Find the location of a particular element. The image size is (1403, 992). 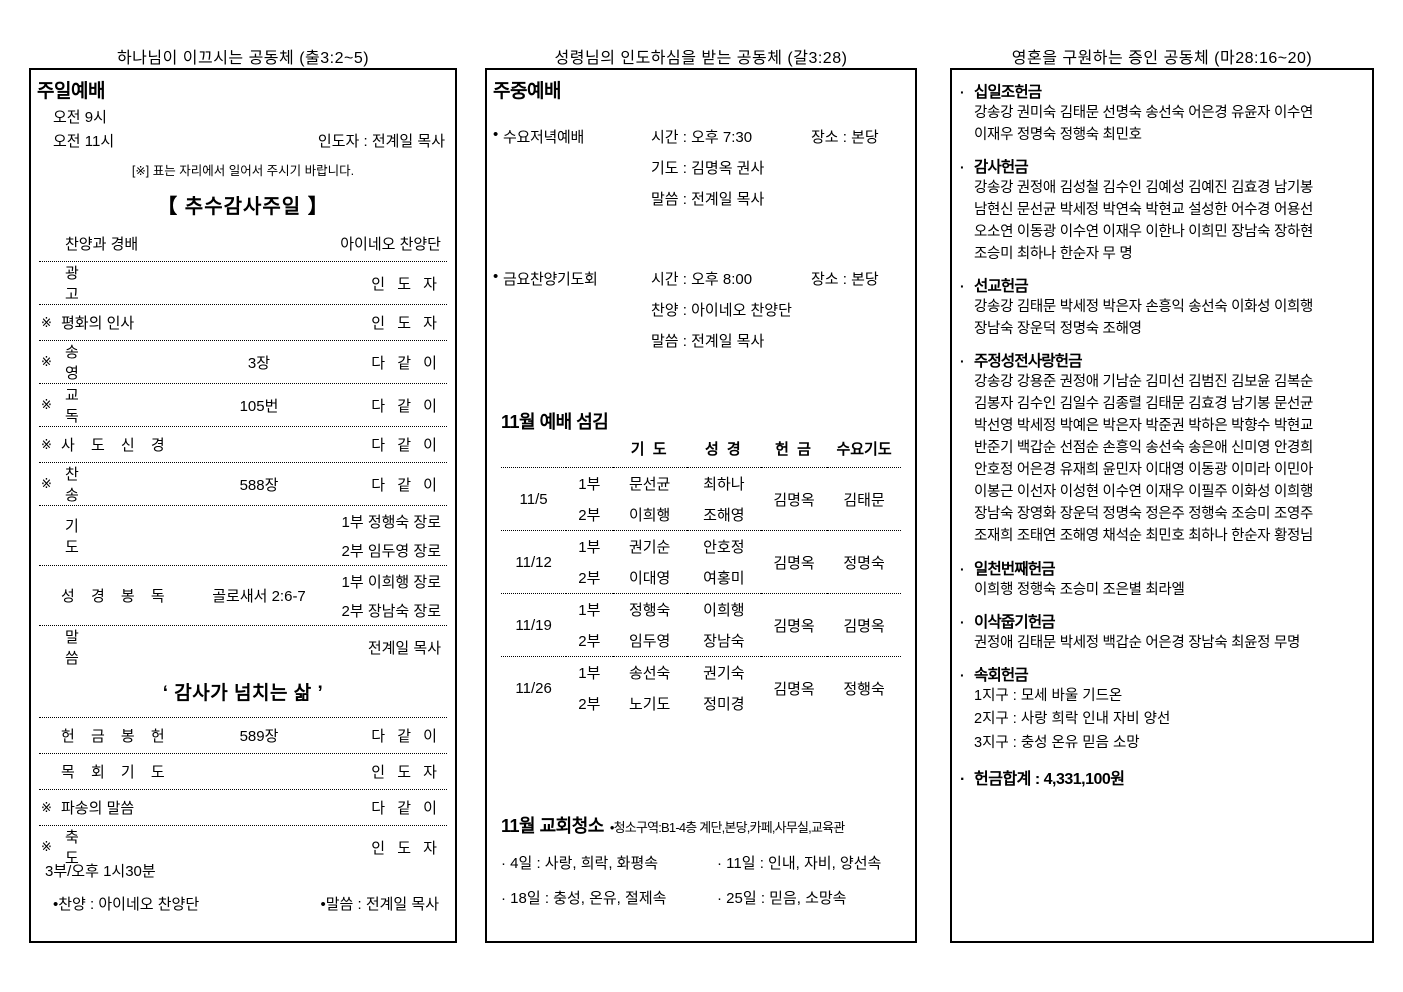

row-bible-2: 장남숙 is located at coordinates (724, 641).